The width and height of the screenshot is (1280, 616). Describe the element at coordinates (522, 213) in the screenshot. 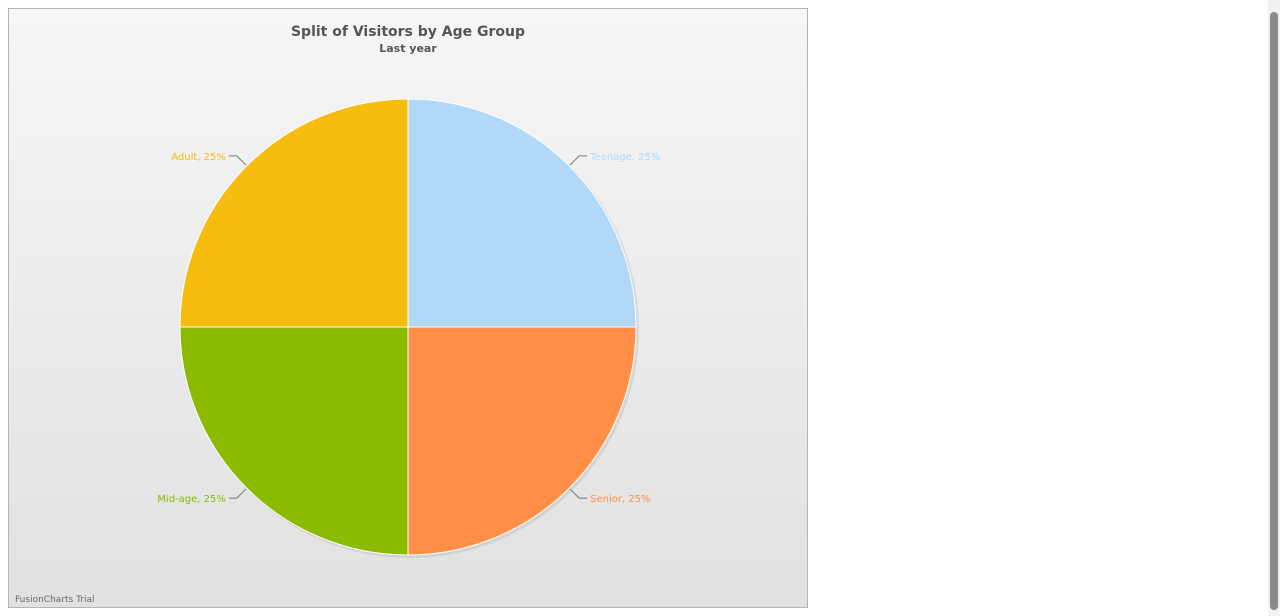

I see `pie-slice-teenage` at that location.